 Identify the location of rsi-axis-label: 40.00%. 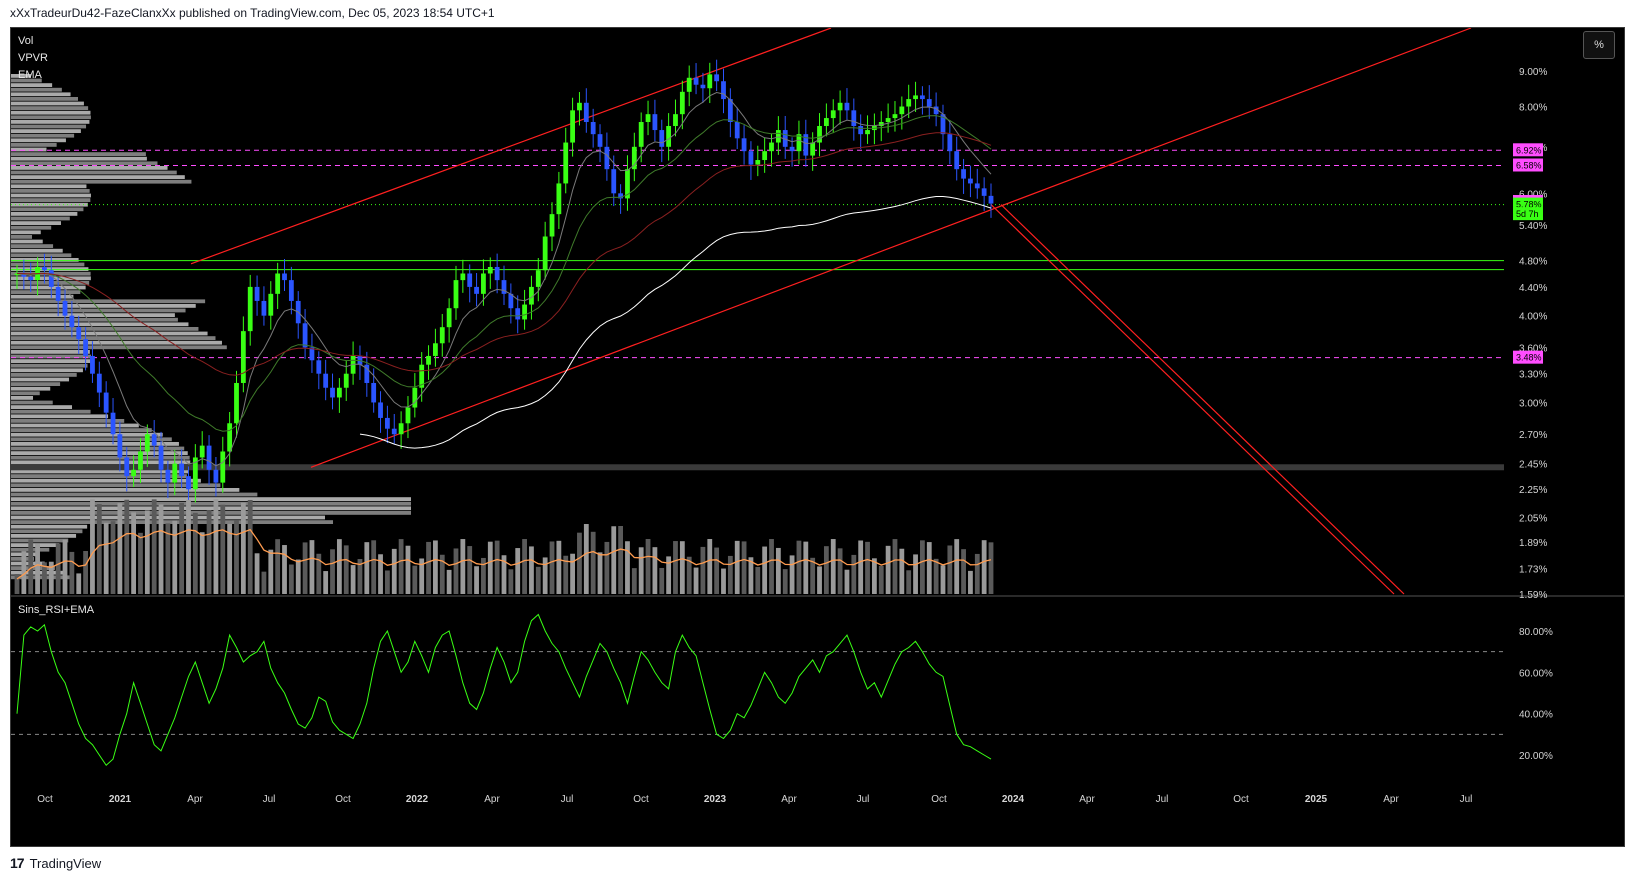
(1536, 715).